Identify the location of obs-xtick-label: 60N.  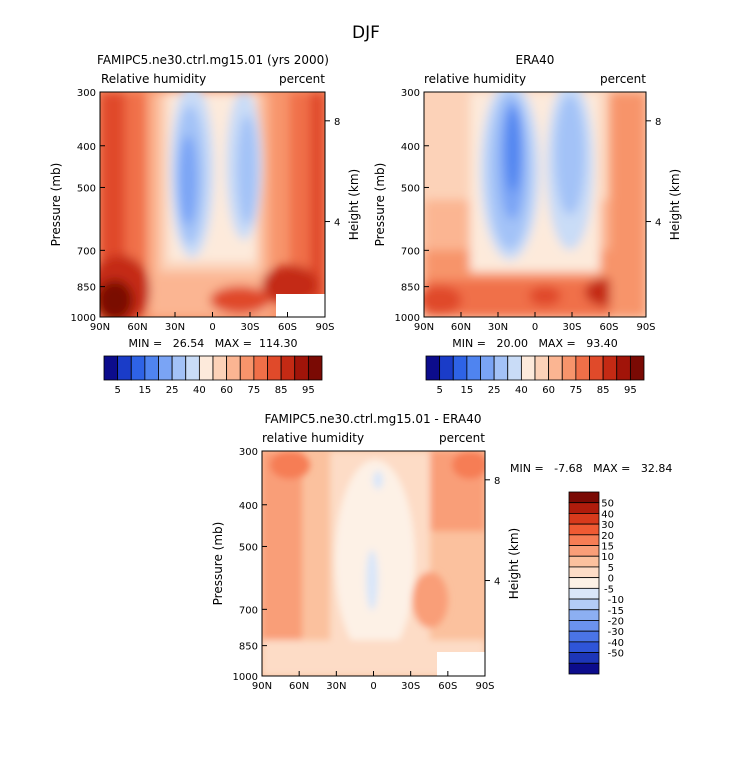
(461, 327).